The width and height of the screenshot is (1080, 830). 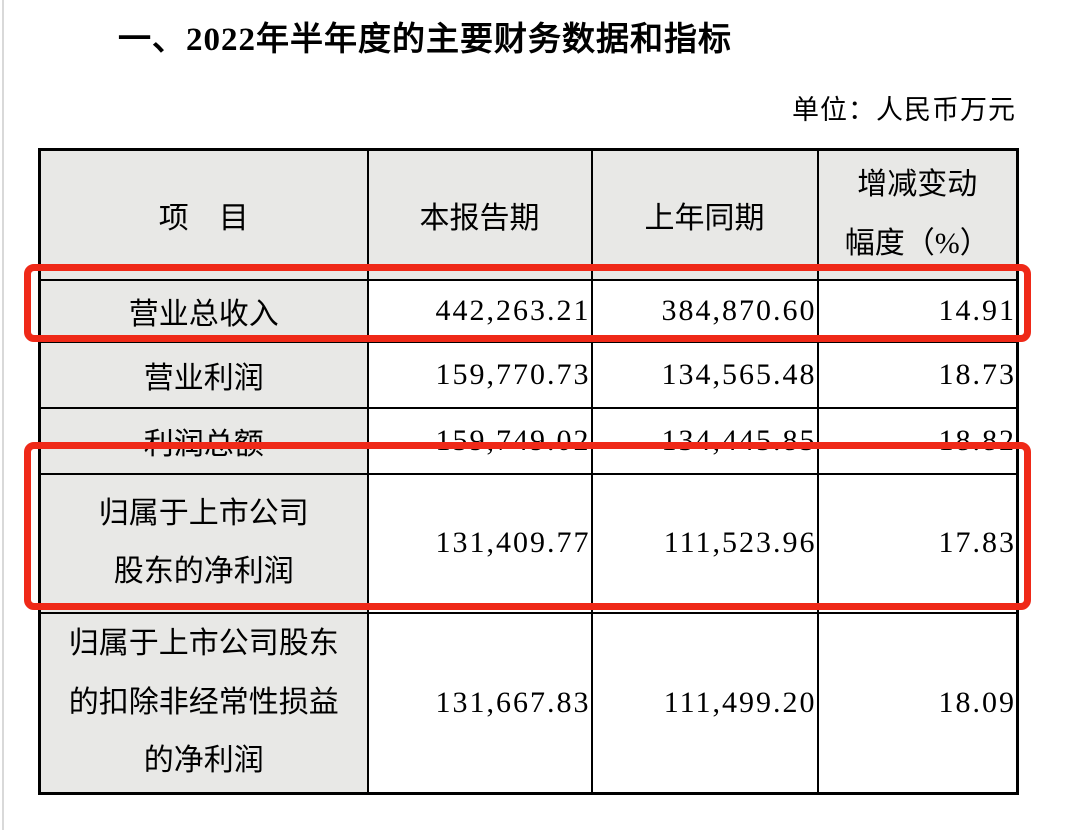 I want to click on total-revenue-change-value: 14.91, so click(x=917, y=310).